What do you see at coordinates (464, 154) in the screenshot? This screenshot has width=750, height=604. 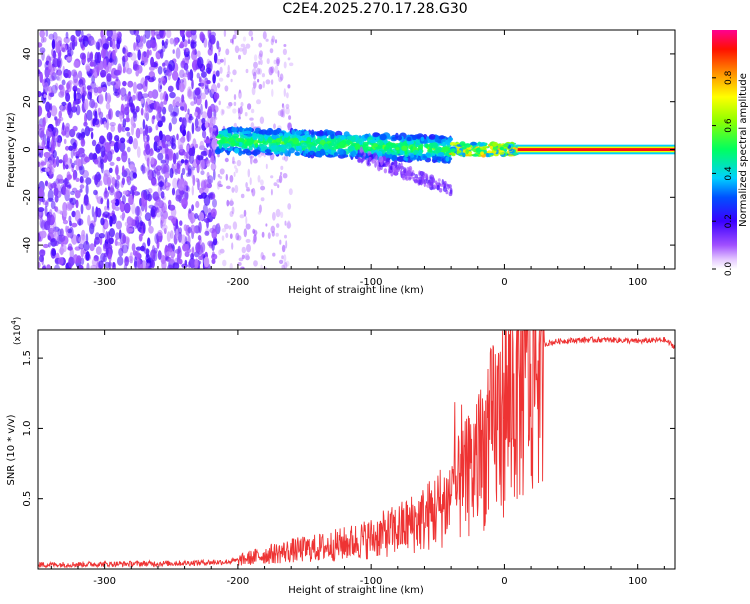 I see `spectrogram-transition-mark` at bounding box center [464, 154].